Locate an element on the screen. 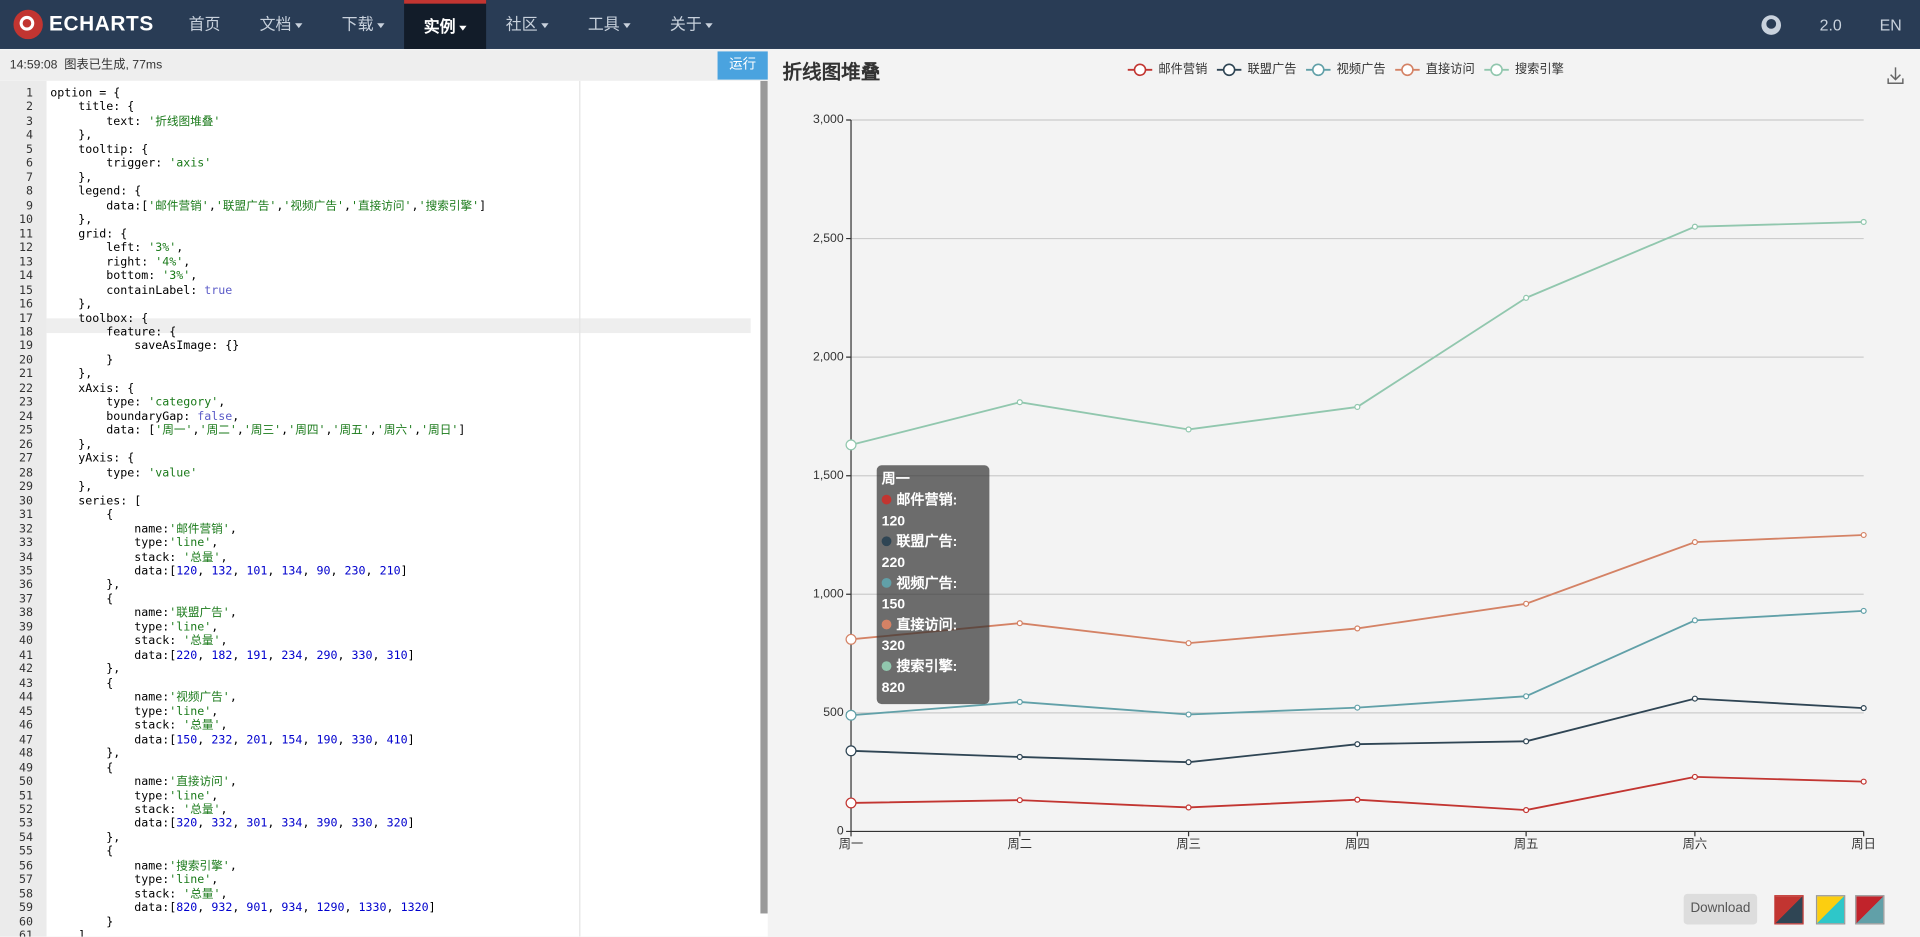  x-tick-label: 周一 is located at coordinates (851, 844).